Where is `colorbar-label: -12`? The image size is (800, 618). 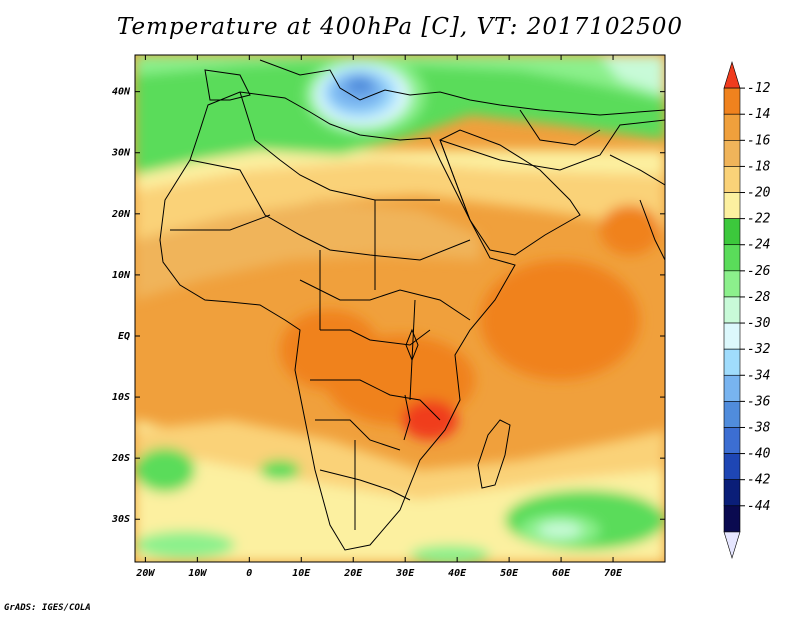
colorbar-label: -12 is located at coordinates (759, 88).